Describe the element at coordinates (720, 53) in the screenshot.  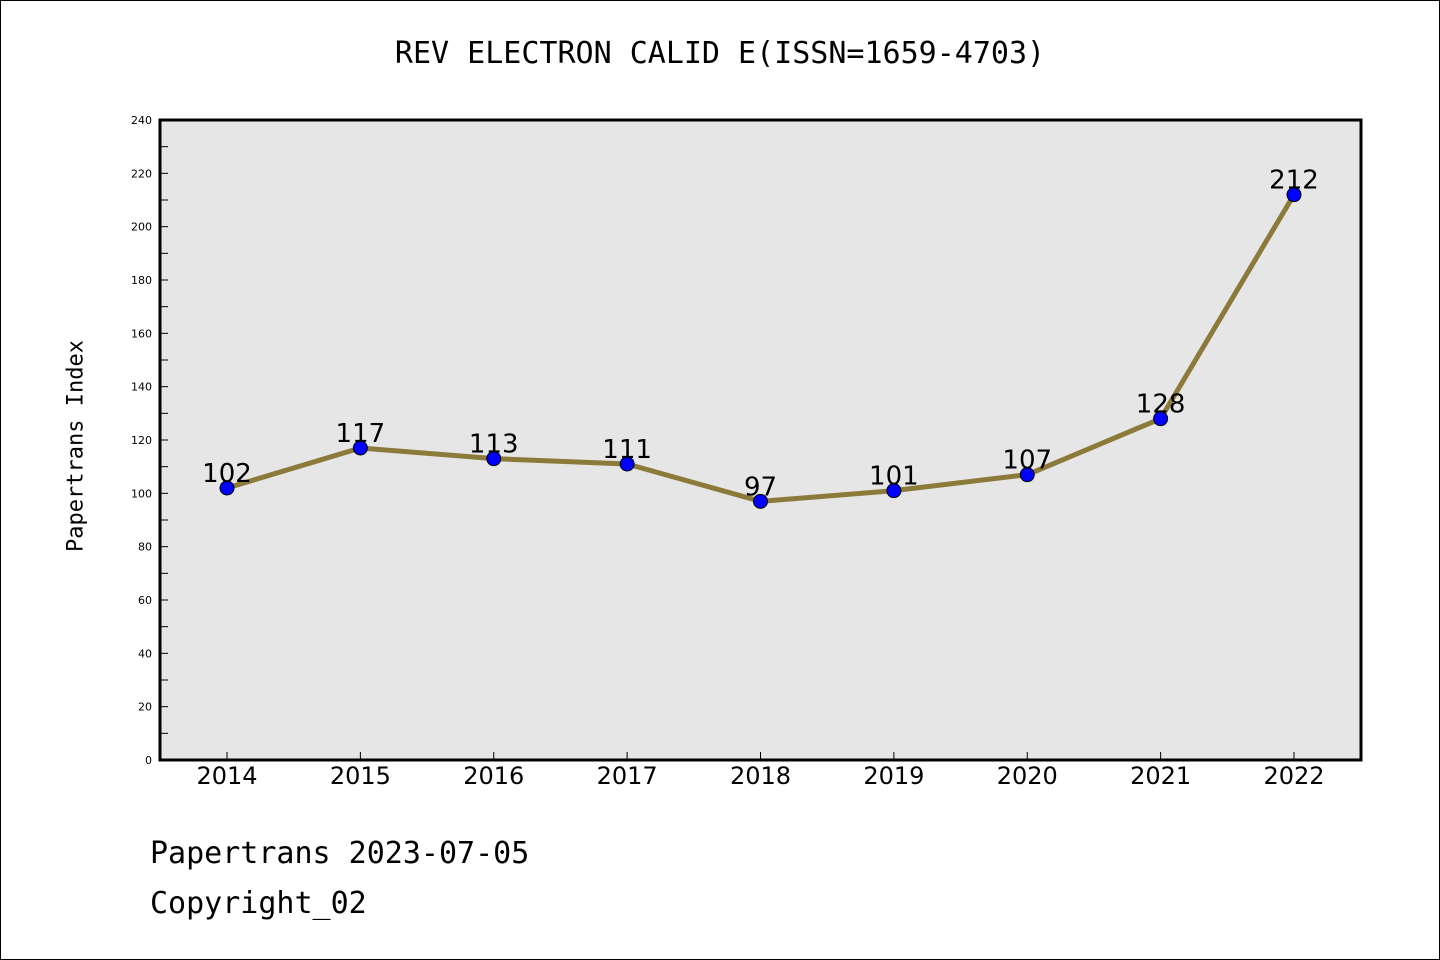
I see `chart-title: REV ELECTRON CALID E(ISSN=1659-4703)` at that location.